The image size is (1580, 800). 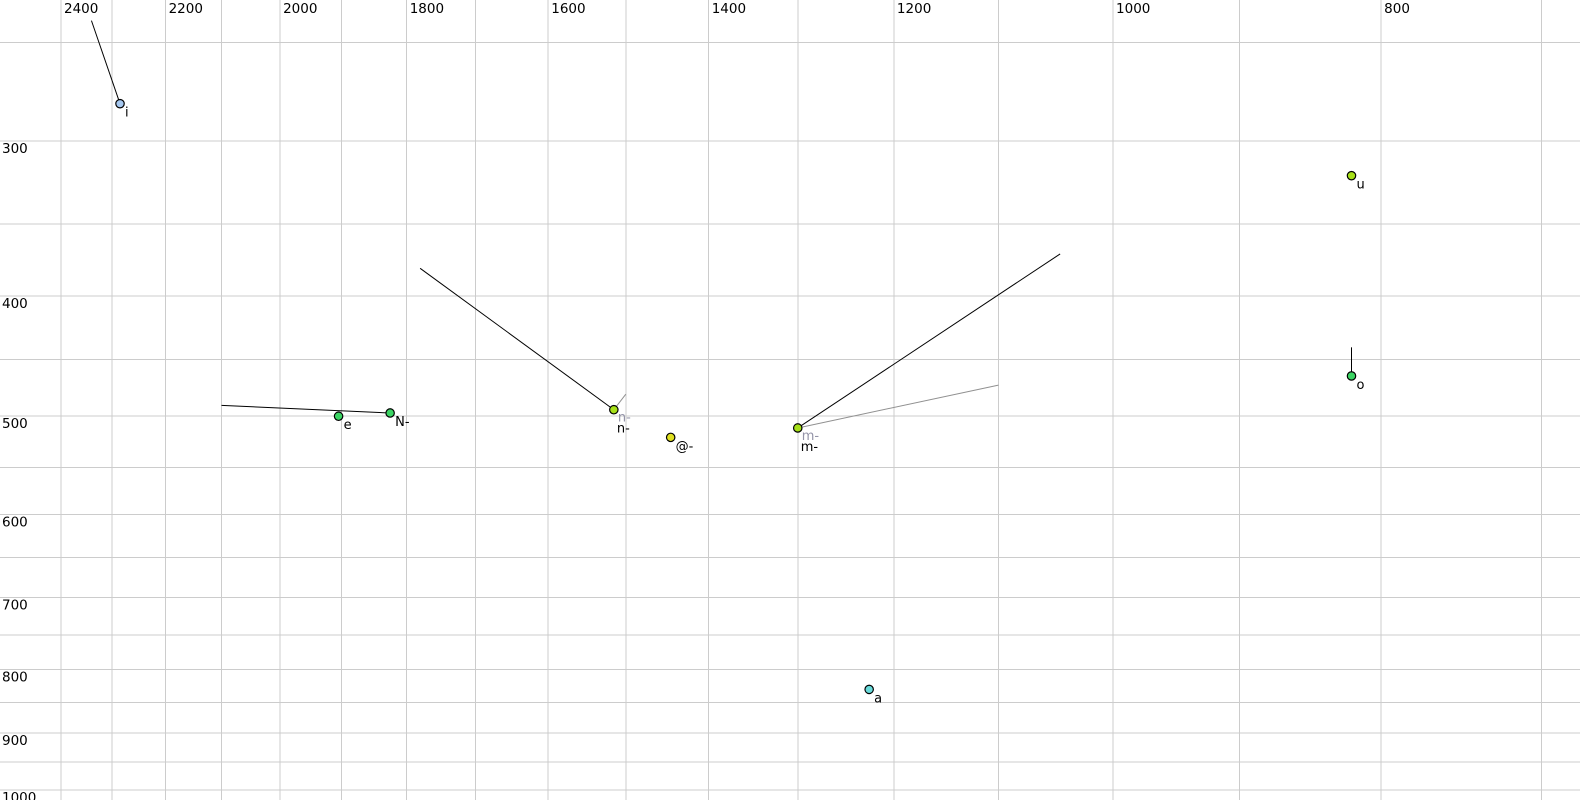 What do you see at coordinates (81, 9) in the screenshot?
I see `x-tick-label-2400: 2400` at bounding box center [81, 9].